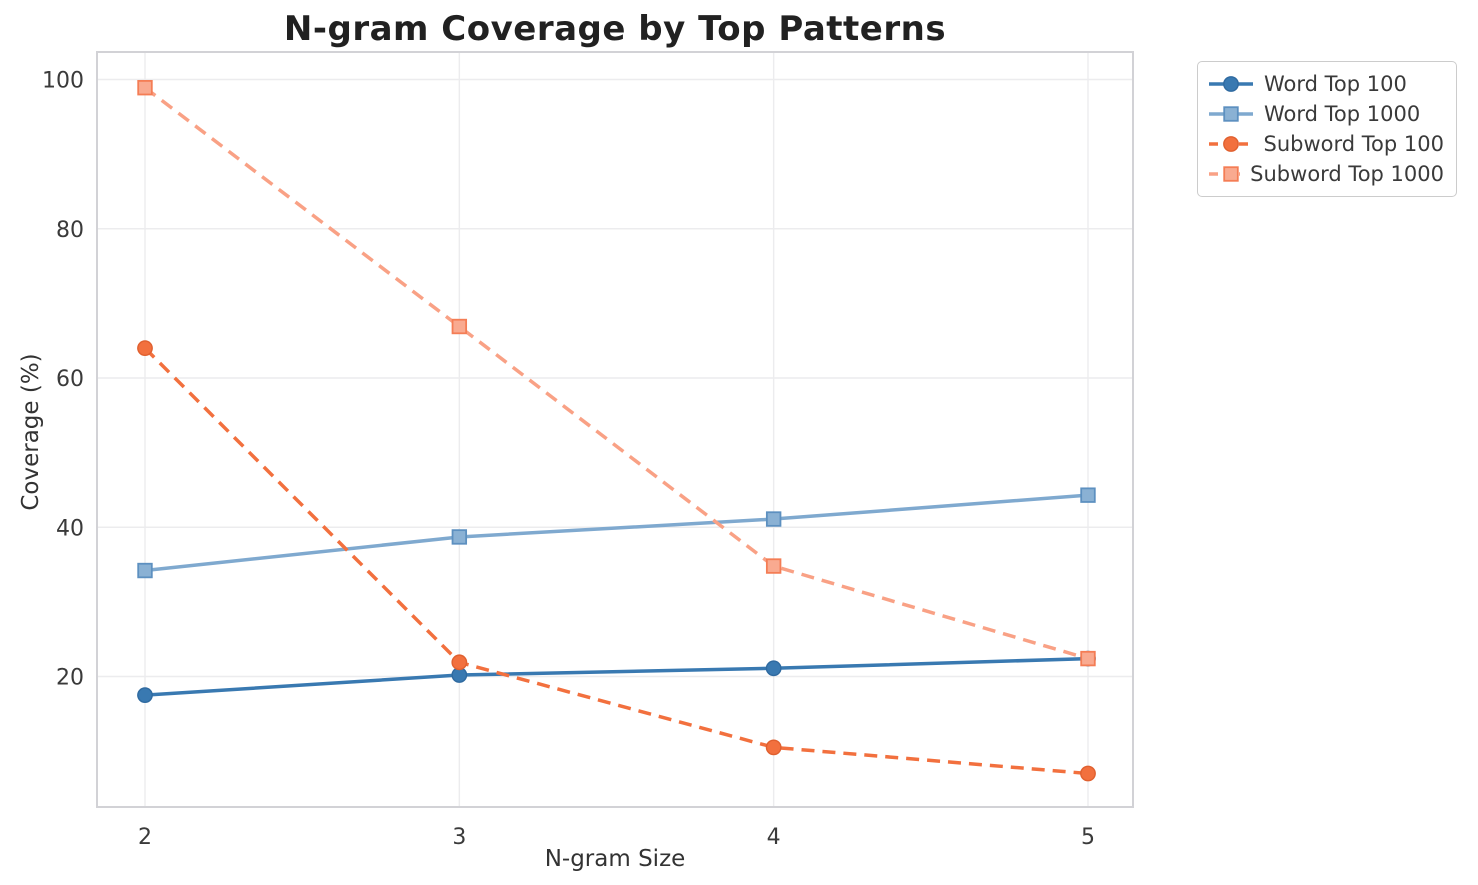 The image size is (1478, 885). I want to click on legend-item-word-top-100: Word Top 100, so click(1326, 84).